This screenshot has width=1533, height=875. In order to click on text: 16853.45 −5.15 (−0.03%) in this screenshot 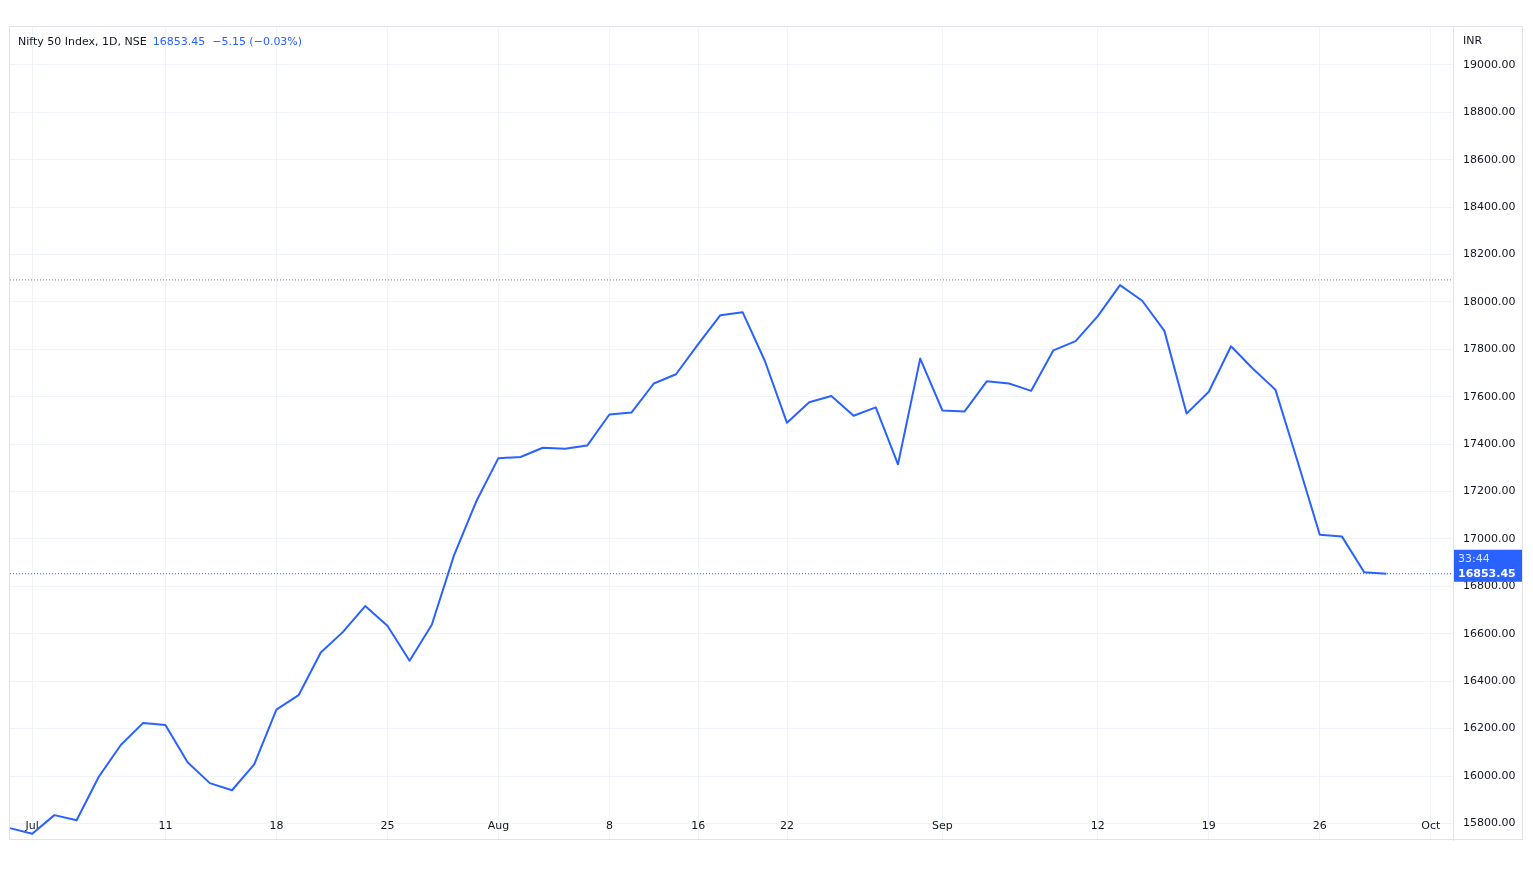, I will do `click(227, 41)`.